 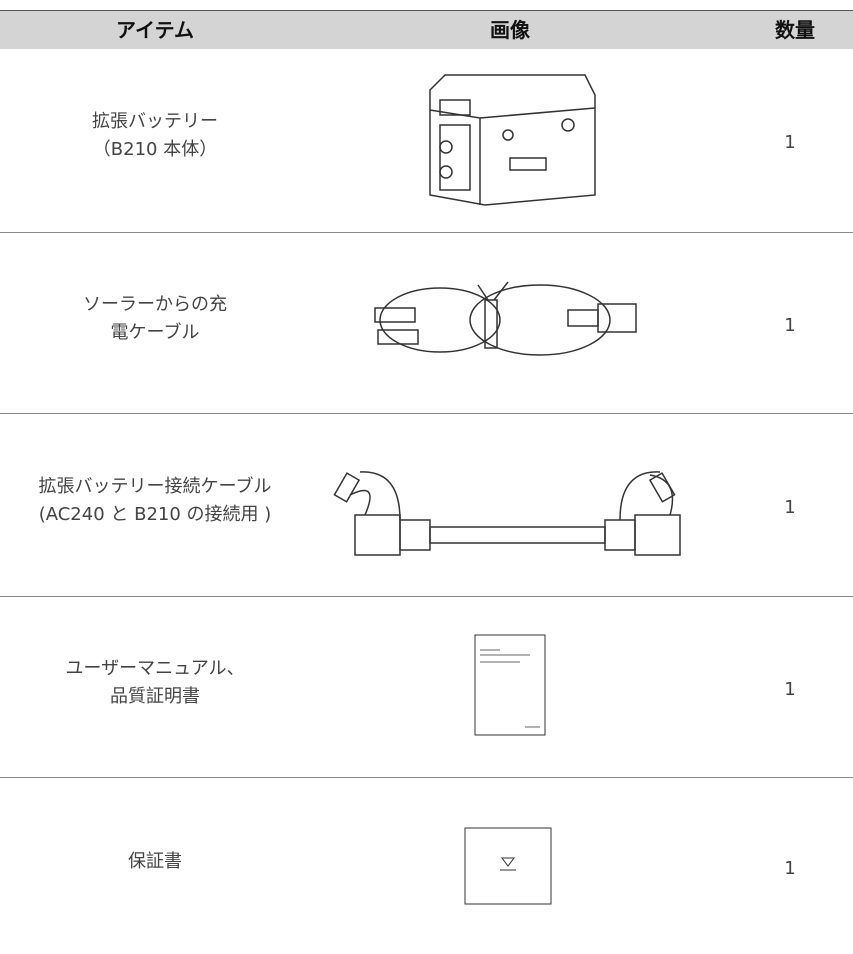 I want to click on item-name: (AC240 と B210 の接続用 ), so click(x=155, y=514).